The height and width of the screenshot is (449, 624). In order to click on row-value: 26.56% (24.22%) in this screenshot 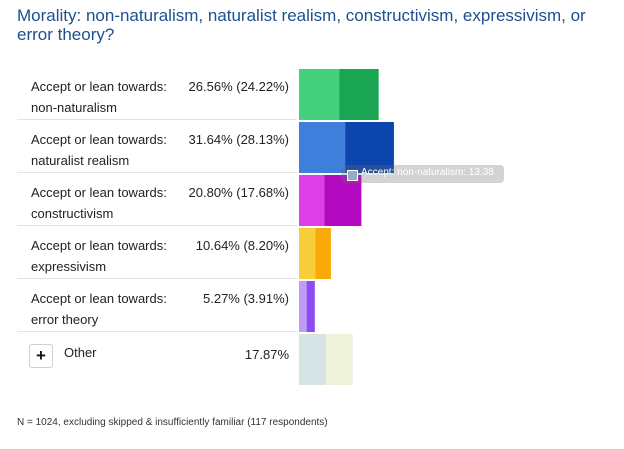, I will do `click(238, 86)`.